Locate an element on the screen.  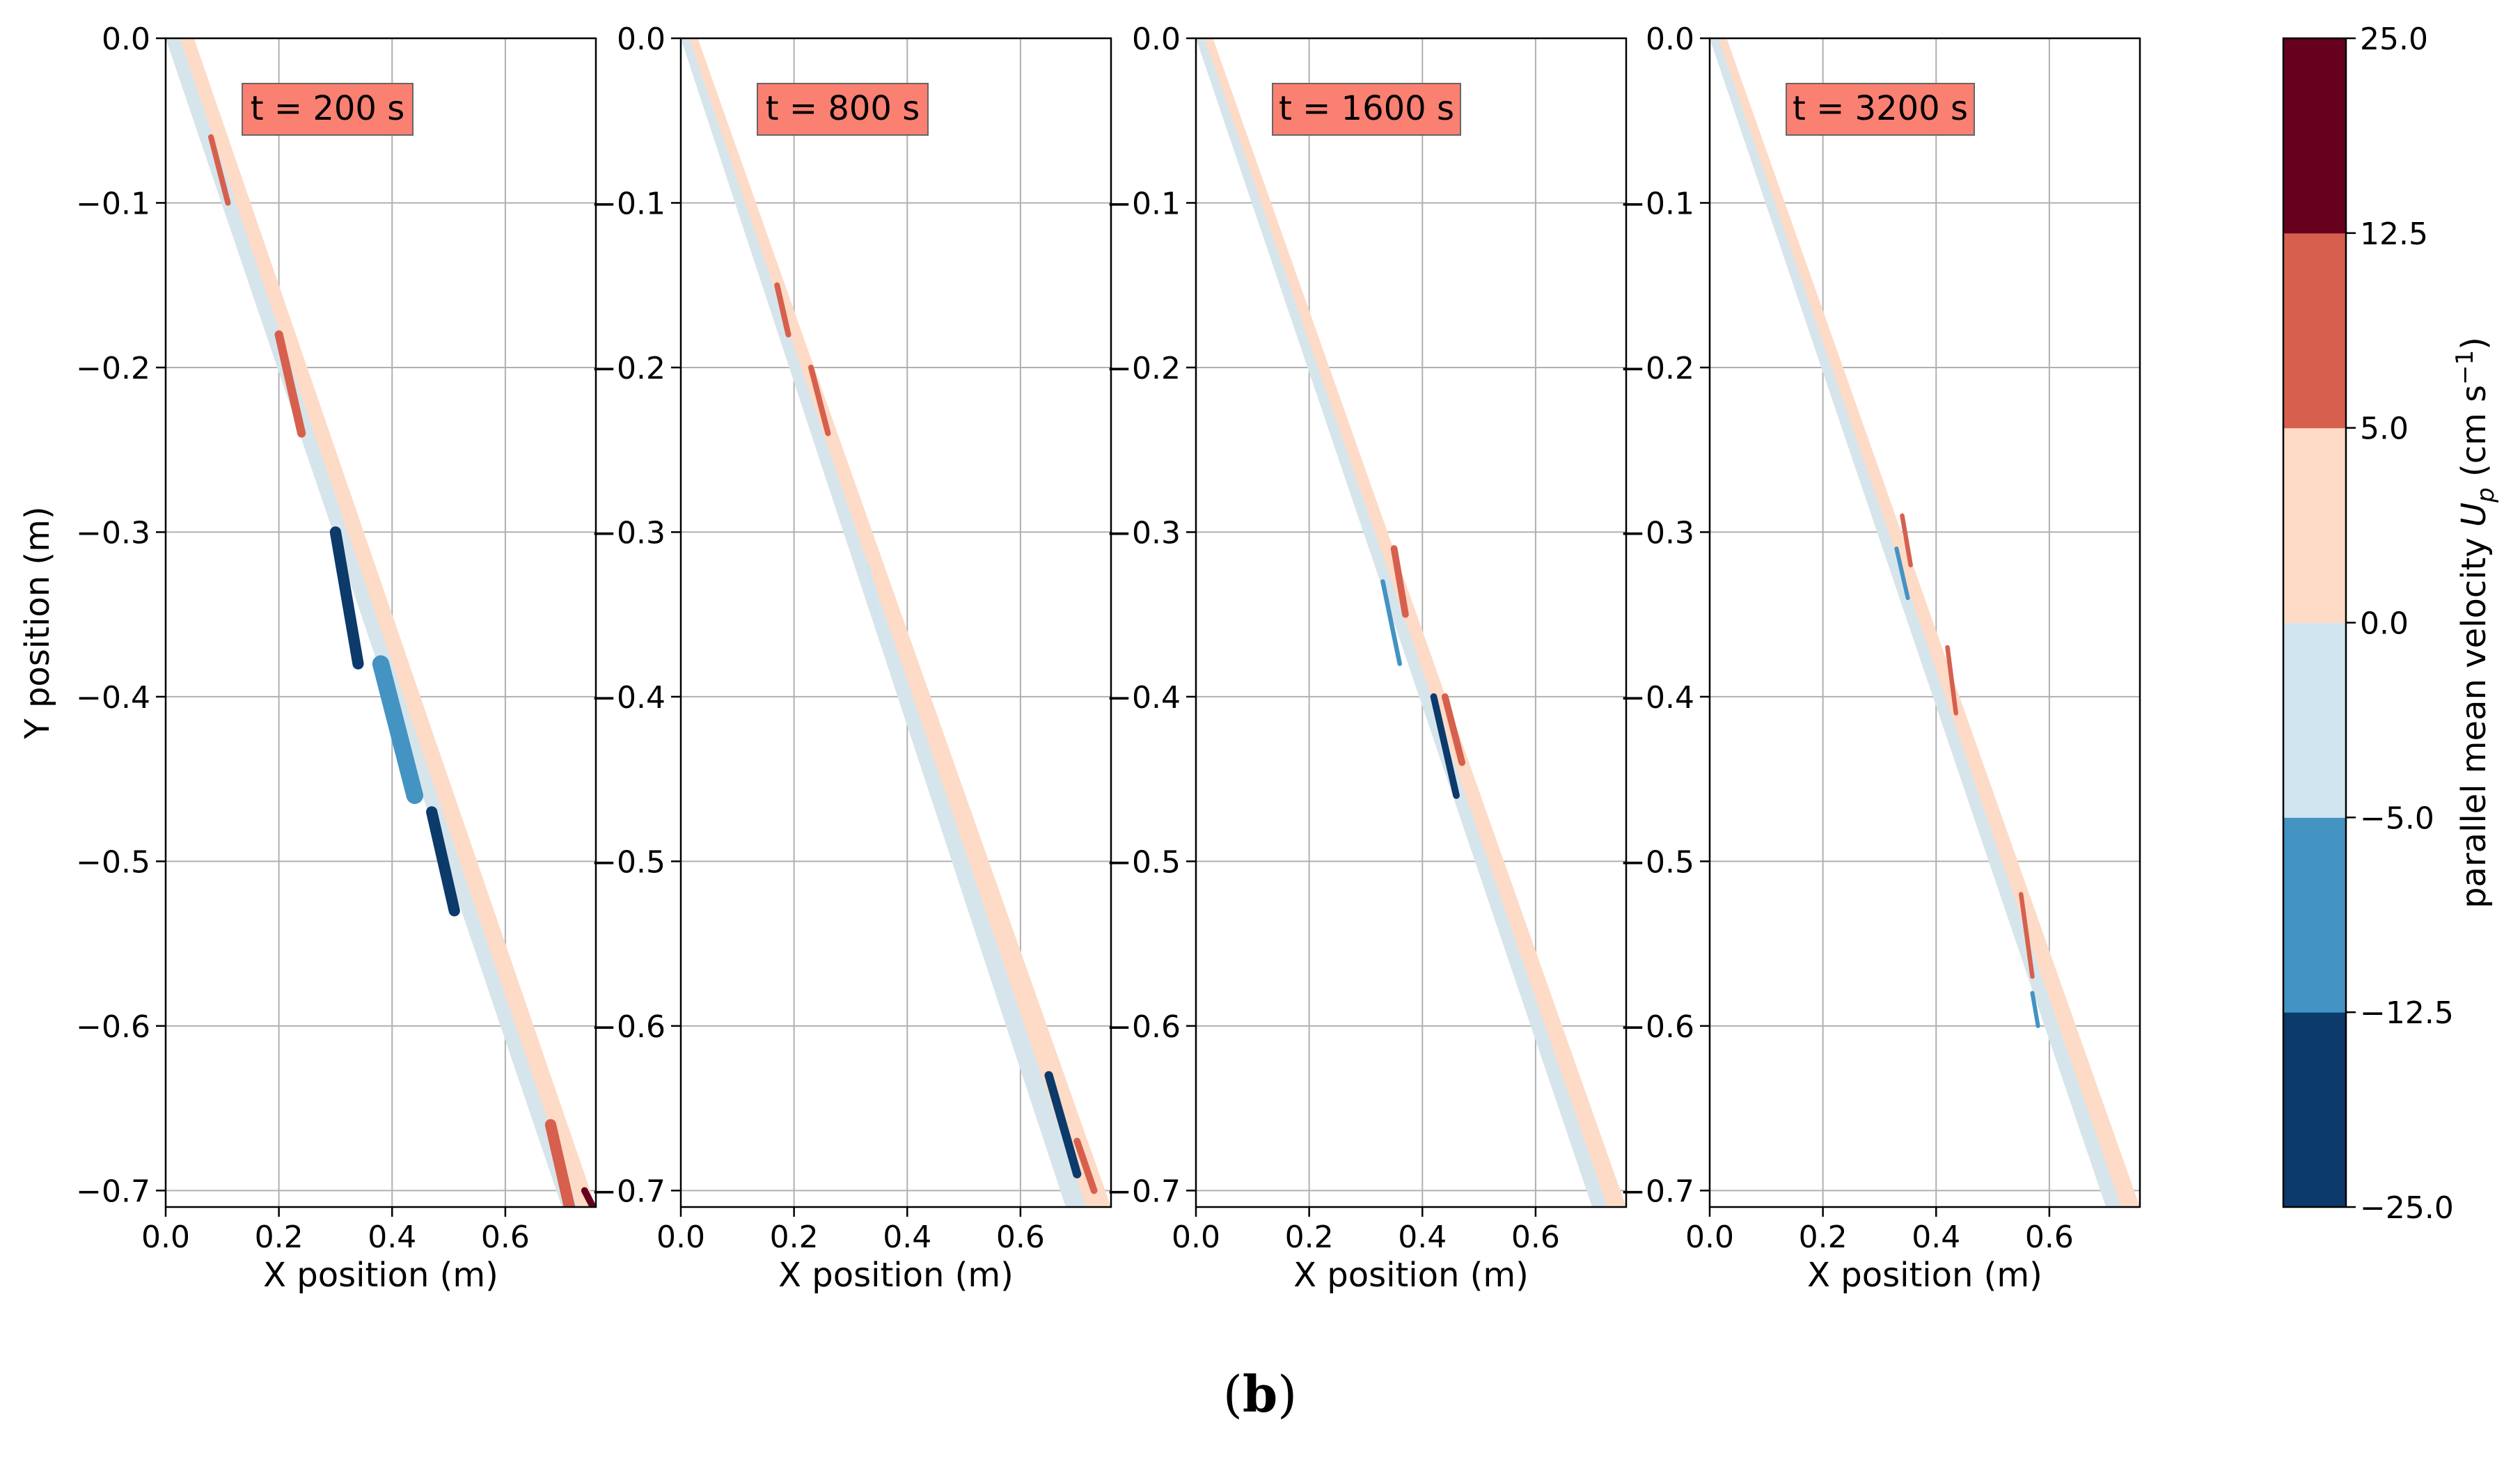
colorbar-label-prefix: parallel mean velocity is located at coordinates (2474, 717).